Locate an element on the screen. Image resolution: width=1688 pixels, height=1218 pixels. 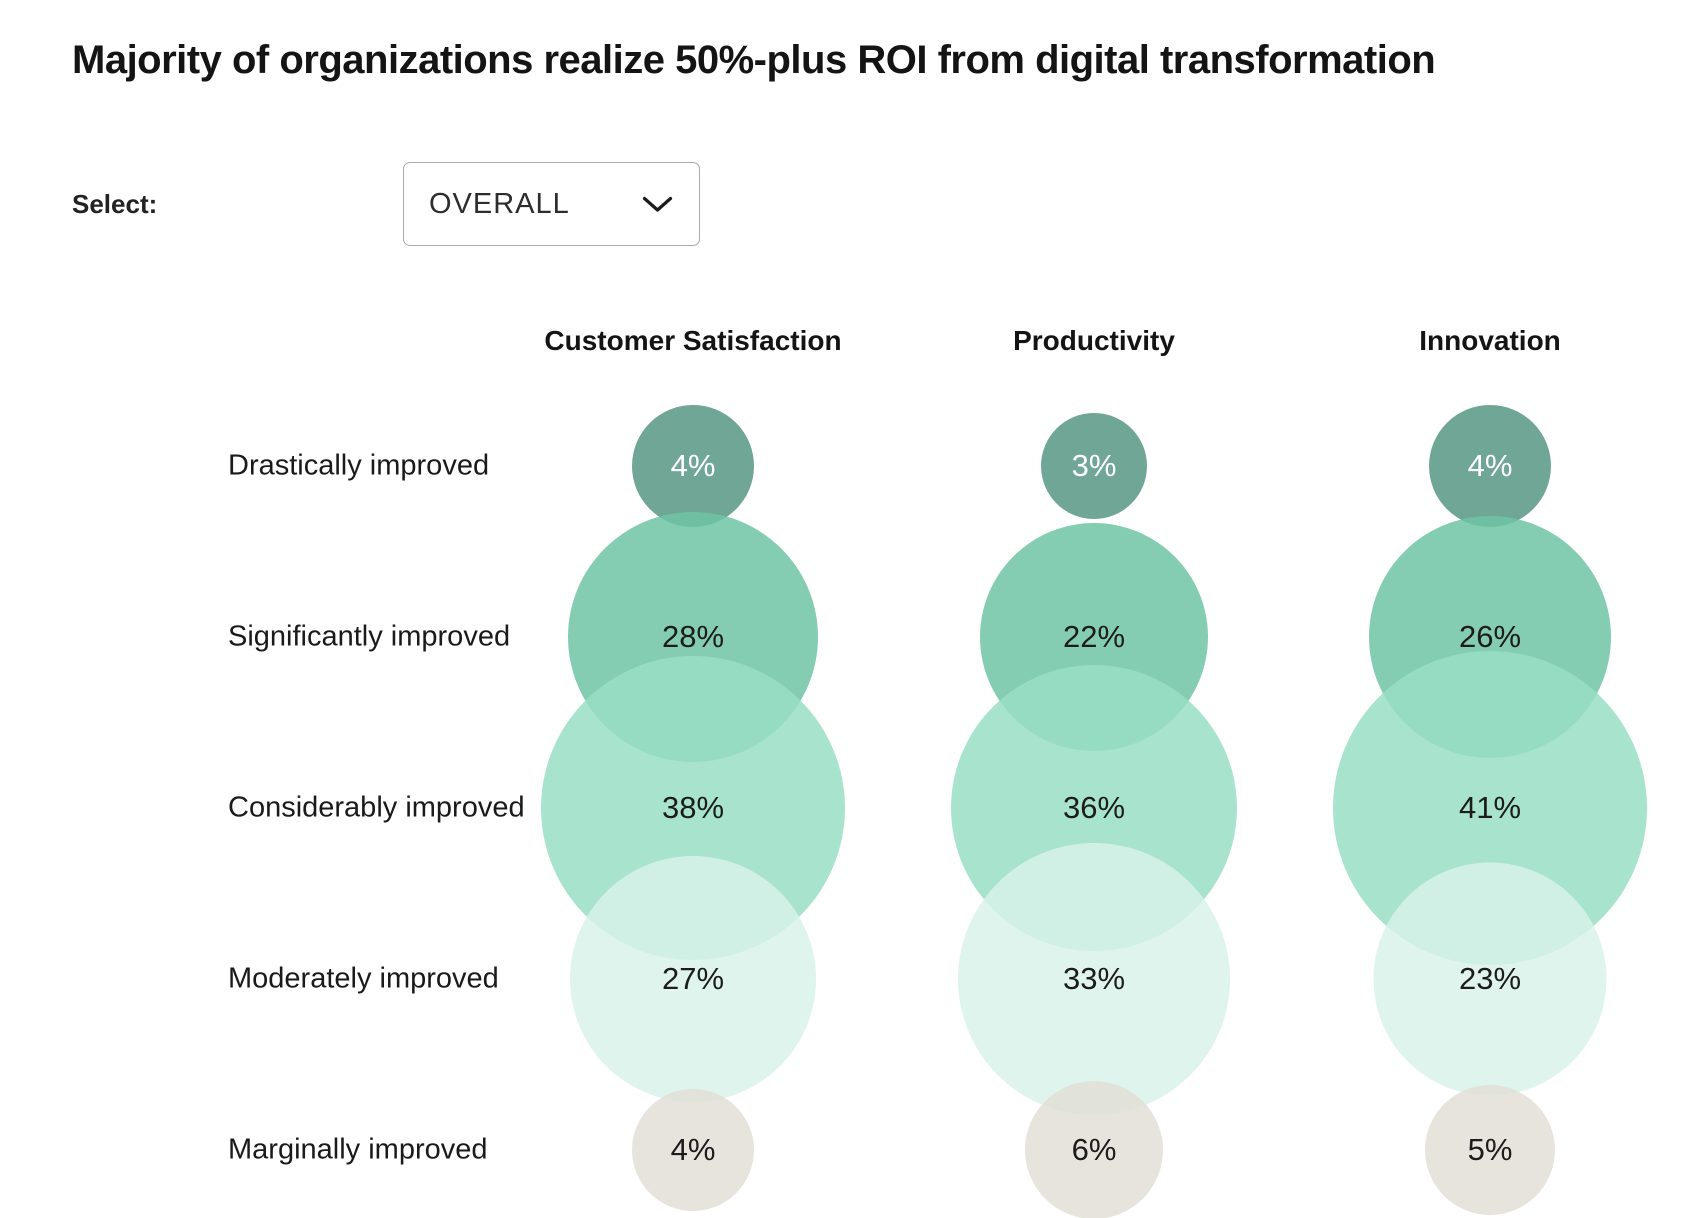
bubble-value-label: 23% is located at coordinates (1490, 978).